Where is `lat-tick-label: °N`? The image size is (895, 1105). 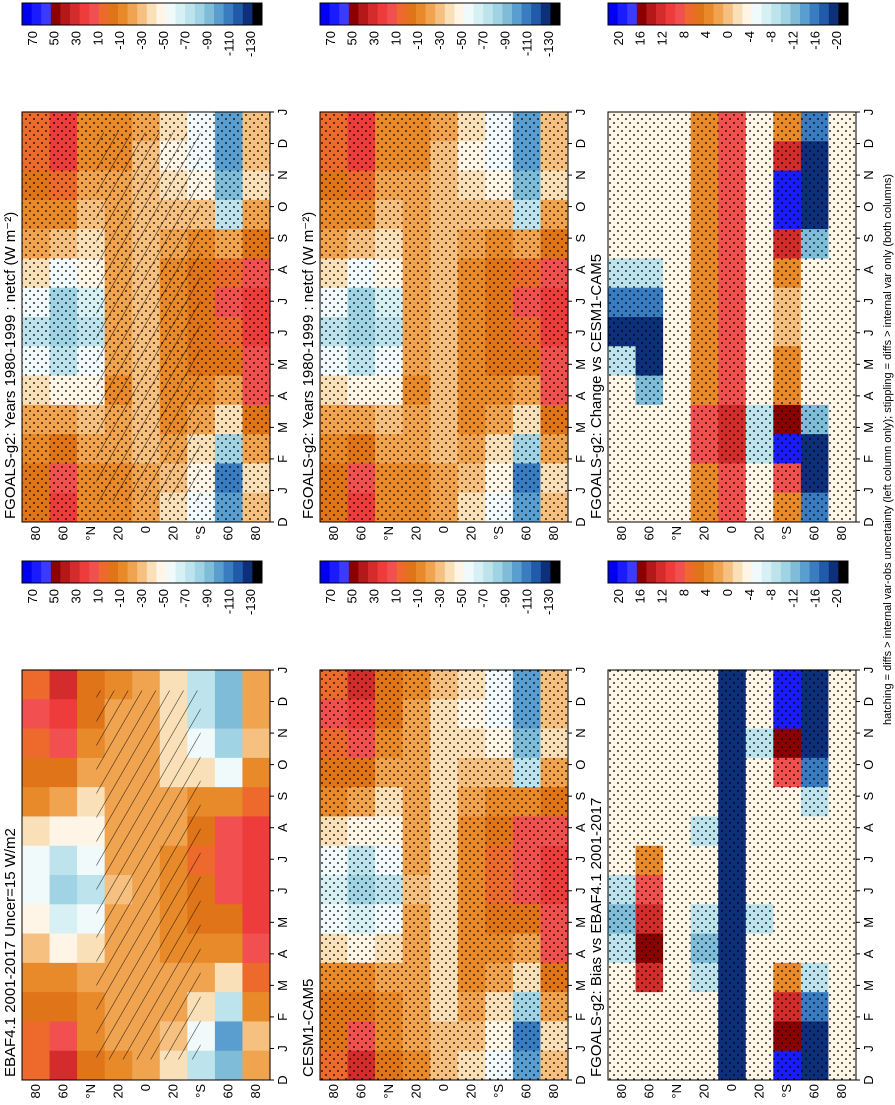 lat-tick-label: °N is located at coordinates (676, 1091).